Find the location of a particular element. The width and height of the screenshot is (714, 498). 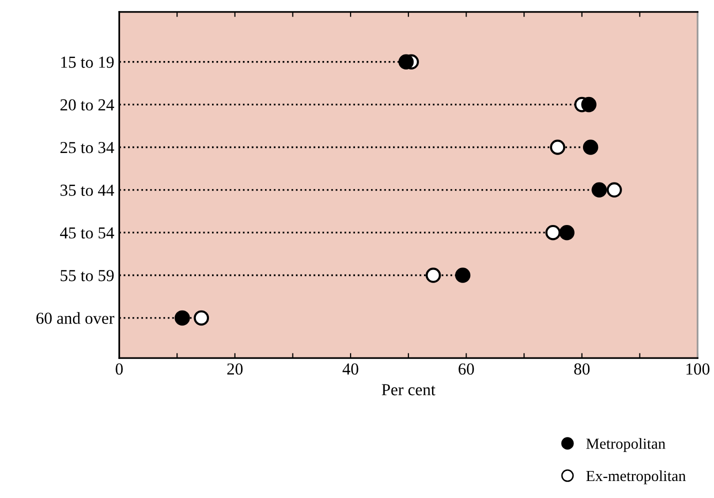

y-tick-label: 60 and over is located at coordinates (75, 318).